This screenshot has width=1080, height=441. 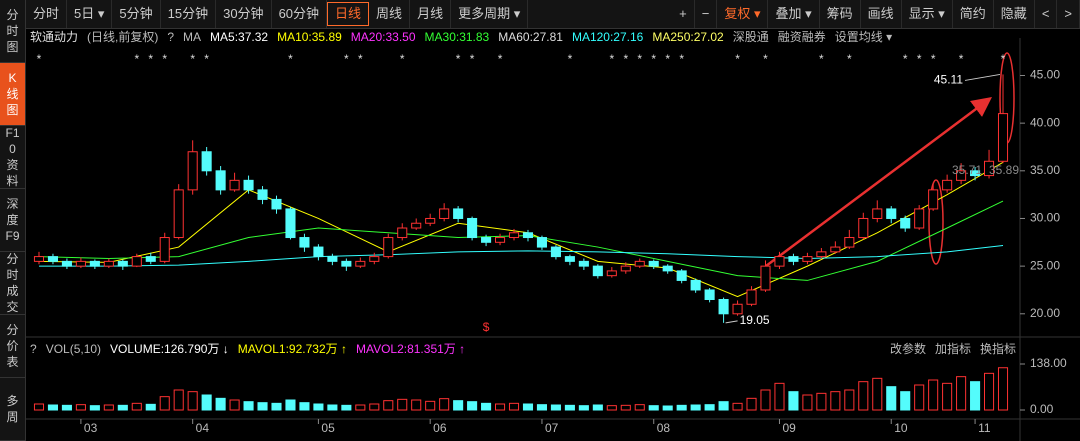 I want to click on sidebar-tab: 分价表, so click(x=12, y=346).